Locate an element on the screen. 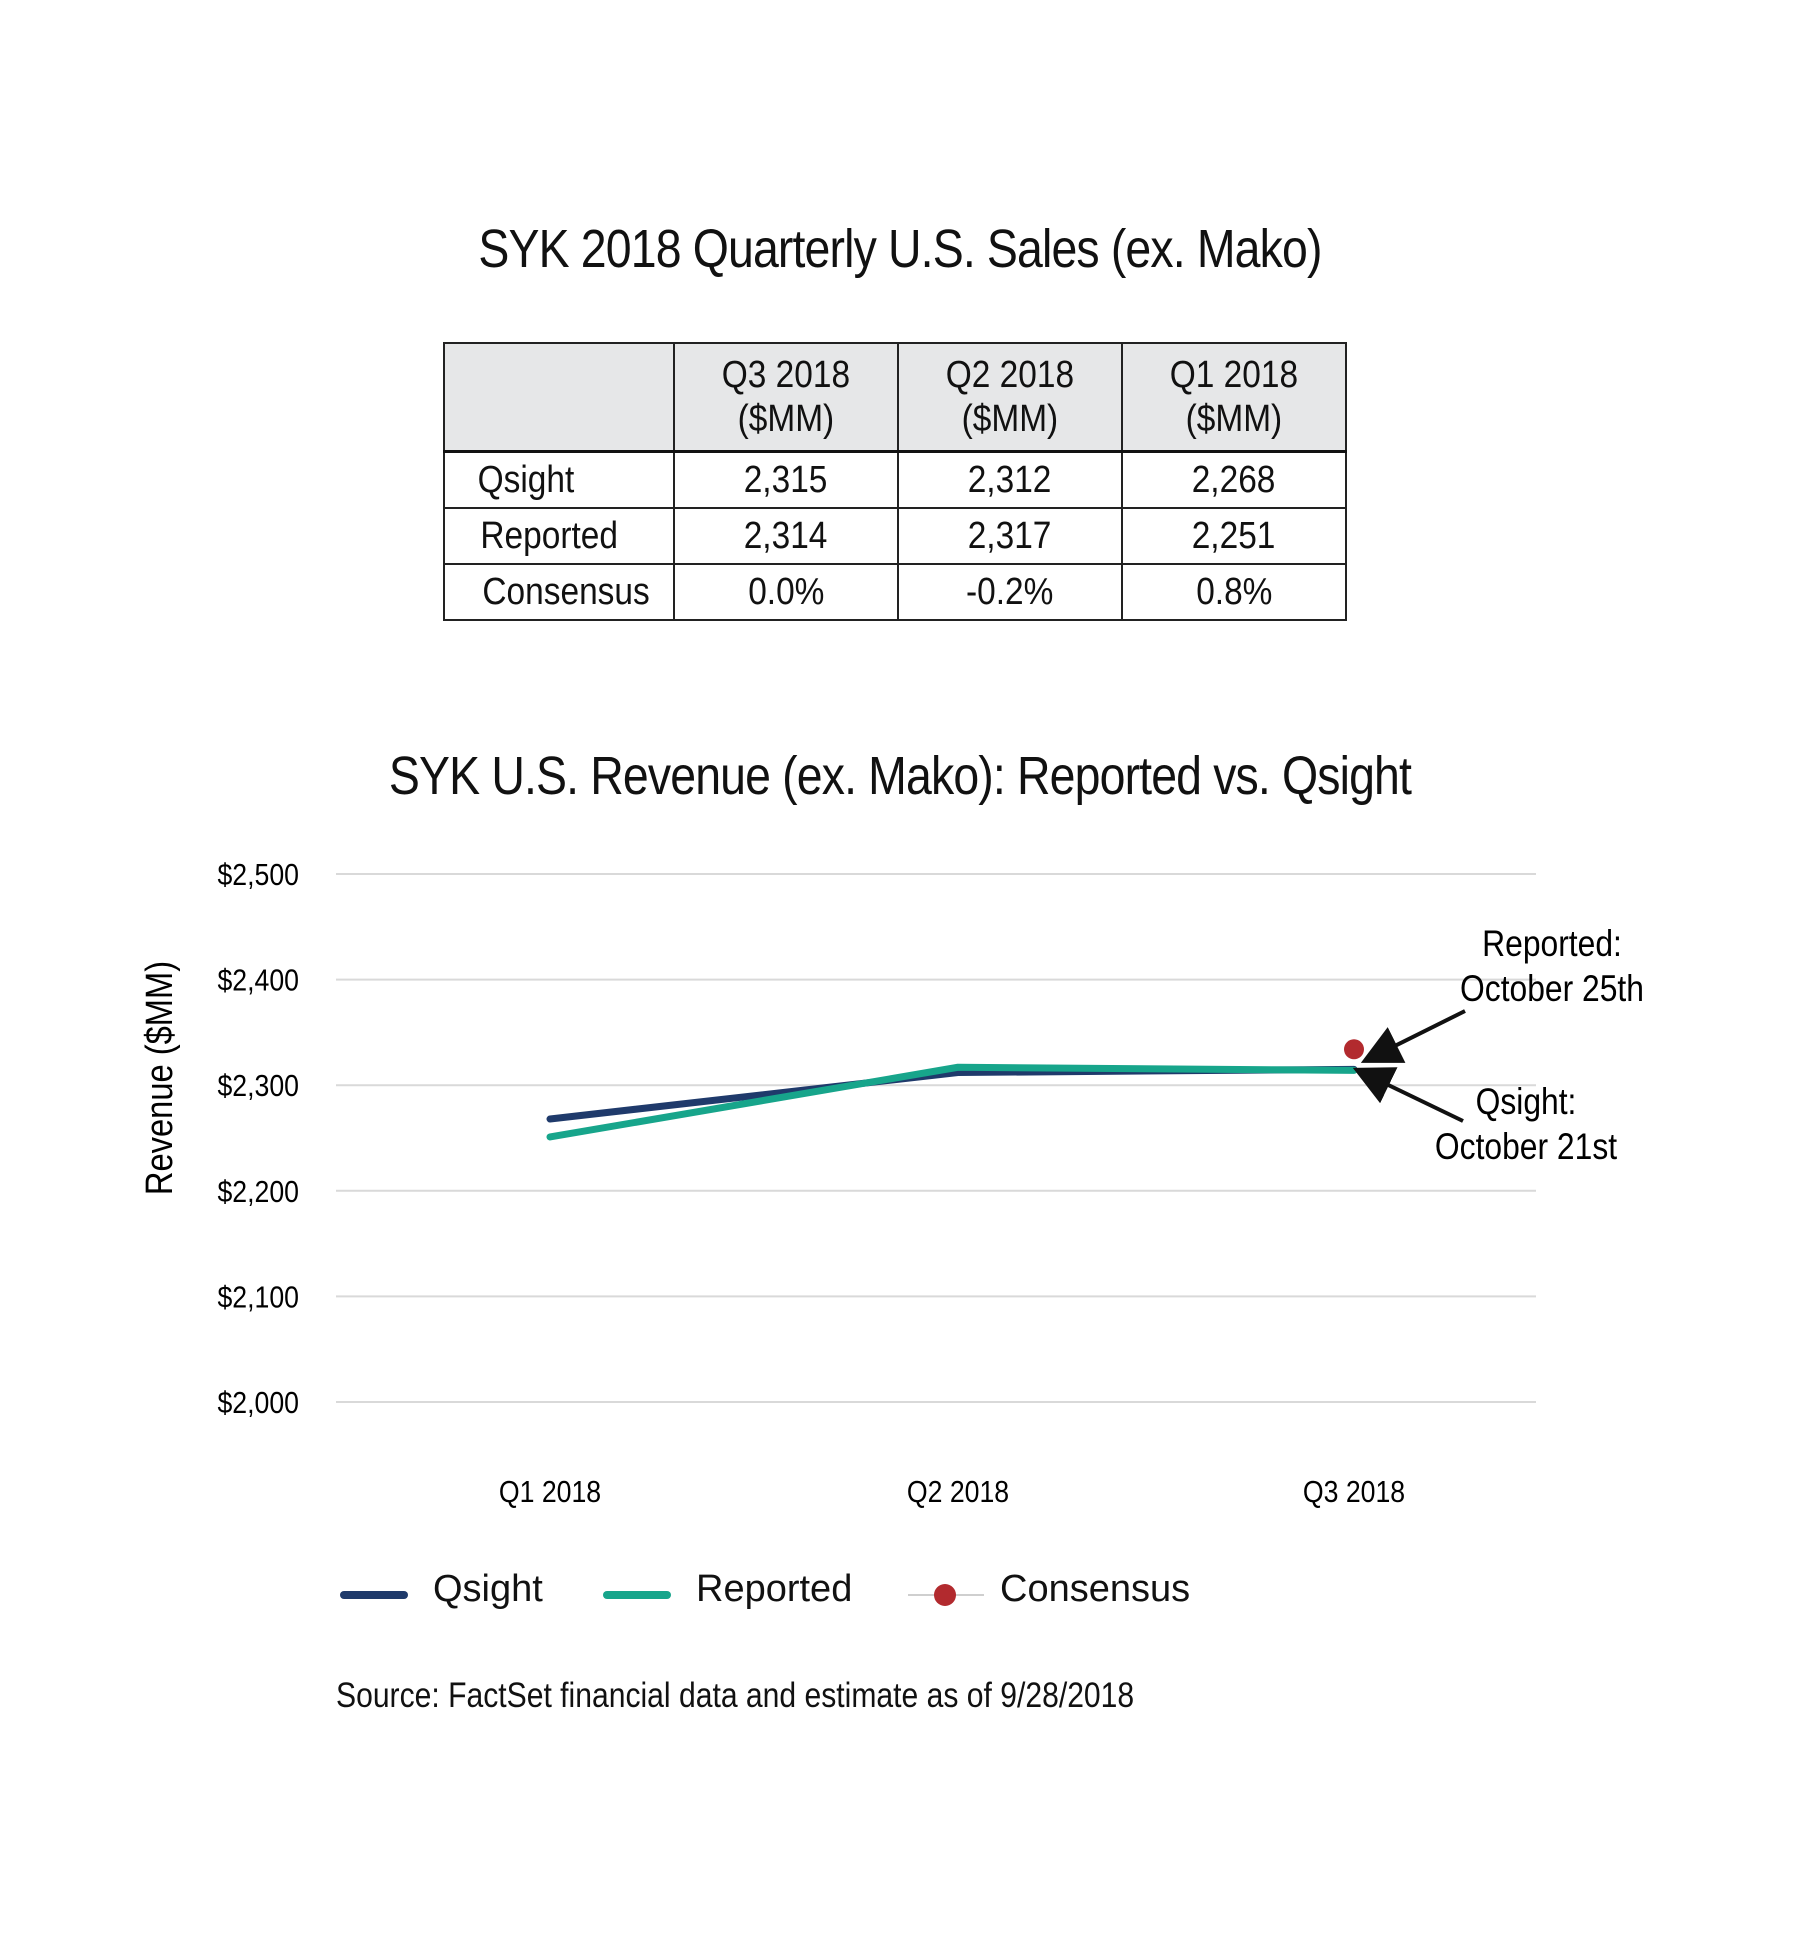 This screenshot has height=1935, width=1800. table-title: SYK 2018 Quarterly U.S. Sales (ex. Mako) is located at coordinates (900, 249).